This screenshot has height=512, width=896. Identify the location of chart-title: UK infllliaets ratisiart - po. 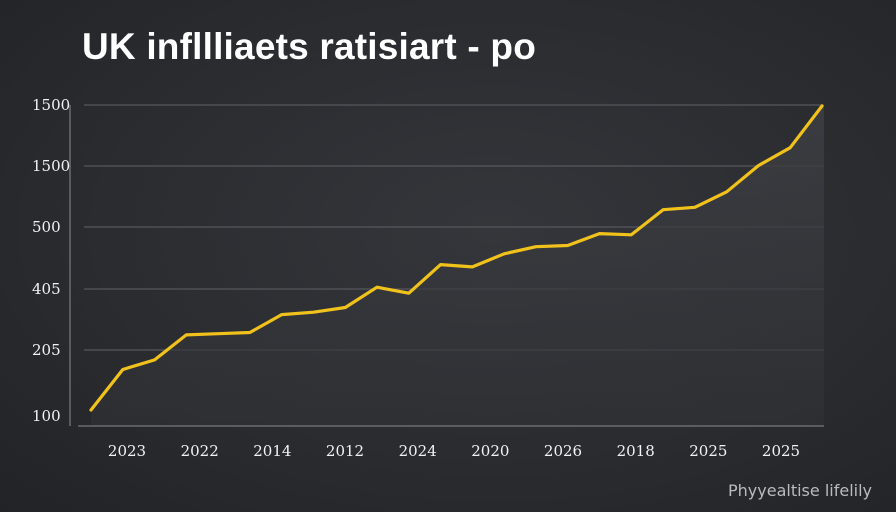
(309, 46).